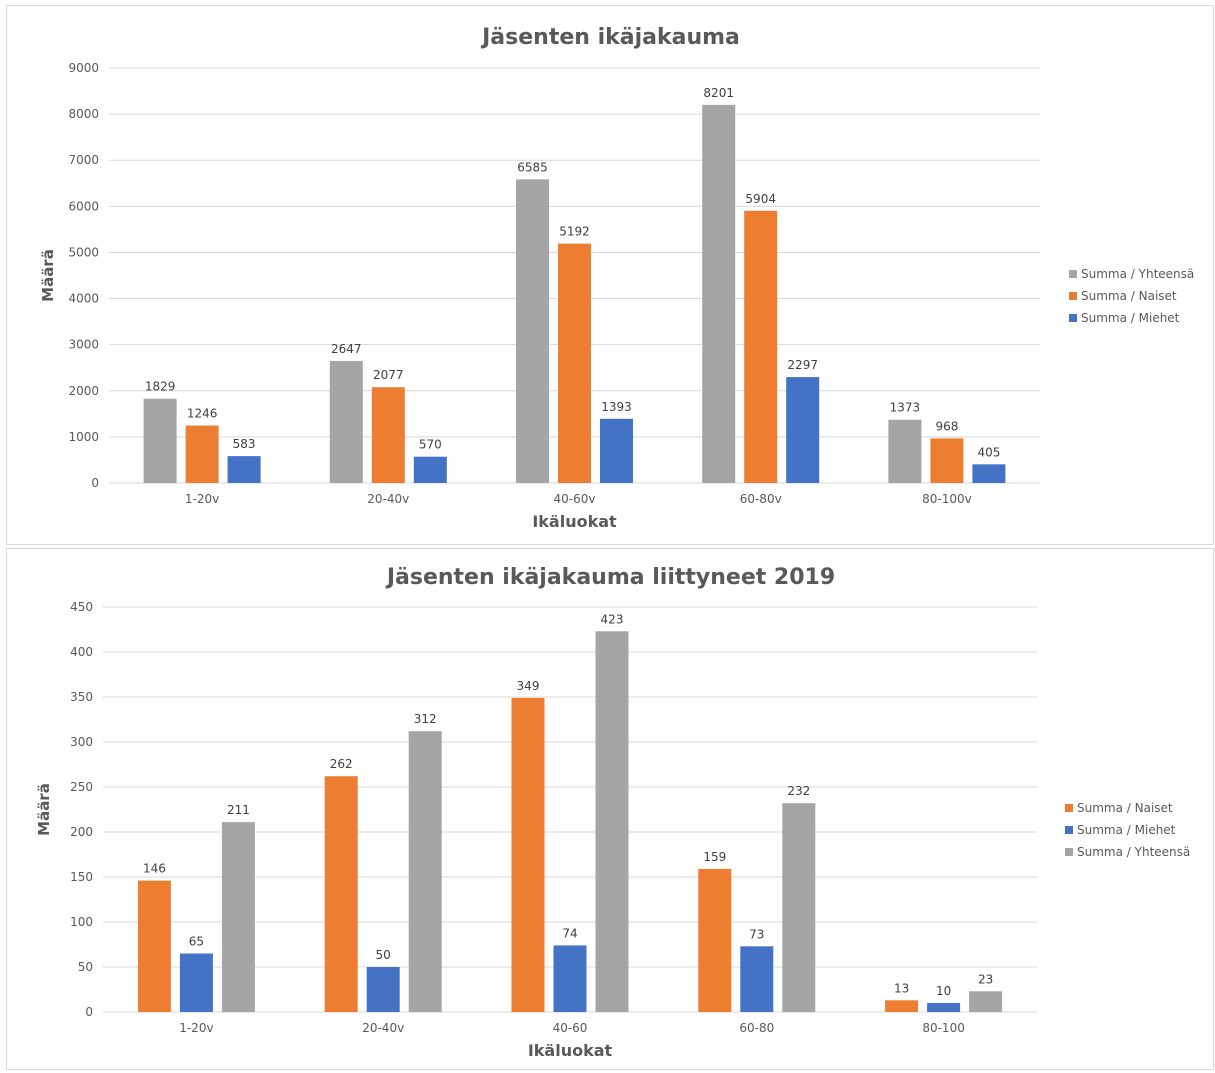 This screenshot has width=1215, height=1073. What do you see at coordinates (569, 933) in the screenshot?
I see `data-label: 74` at bounding box center [569, 933].